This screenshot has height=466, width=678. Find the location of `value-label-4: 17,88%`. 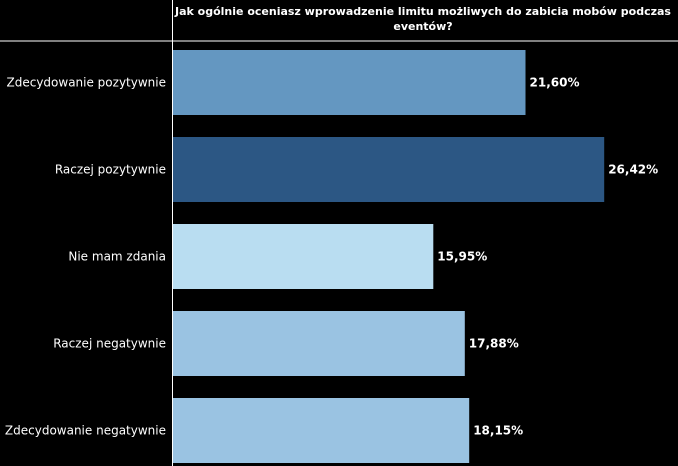

value-label-4: 17,88% is located at coordinates (494, 344).